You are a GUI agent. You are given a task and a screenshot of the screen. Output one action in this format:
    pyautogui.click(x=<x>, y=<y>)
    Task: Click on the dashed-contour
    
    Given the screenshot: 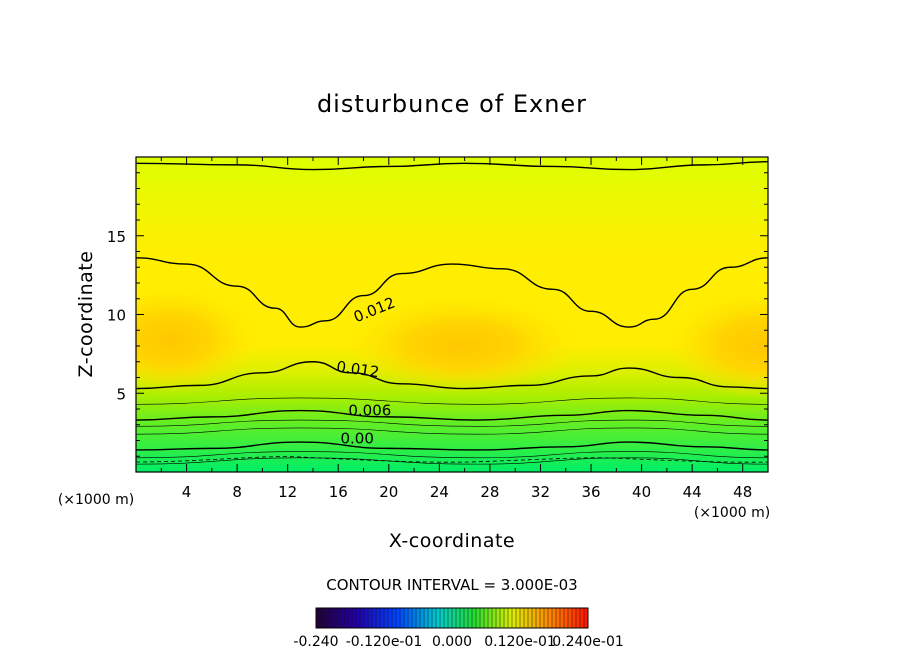 What is the action you would take?
    pyautogui.click(x=452, y=459)
    